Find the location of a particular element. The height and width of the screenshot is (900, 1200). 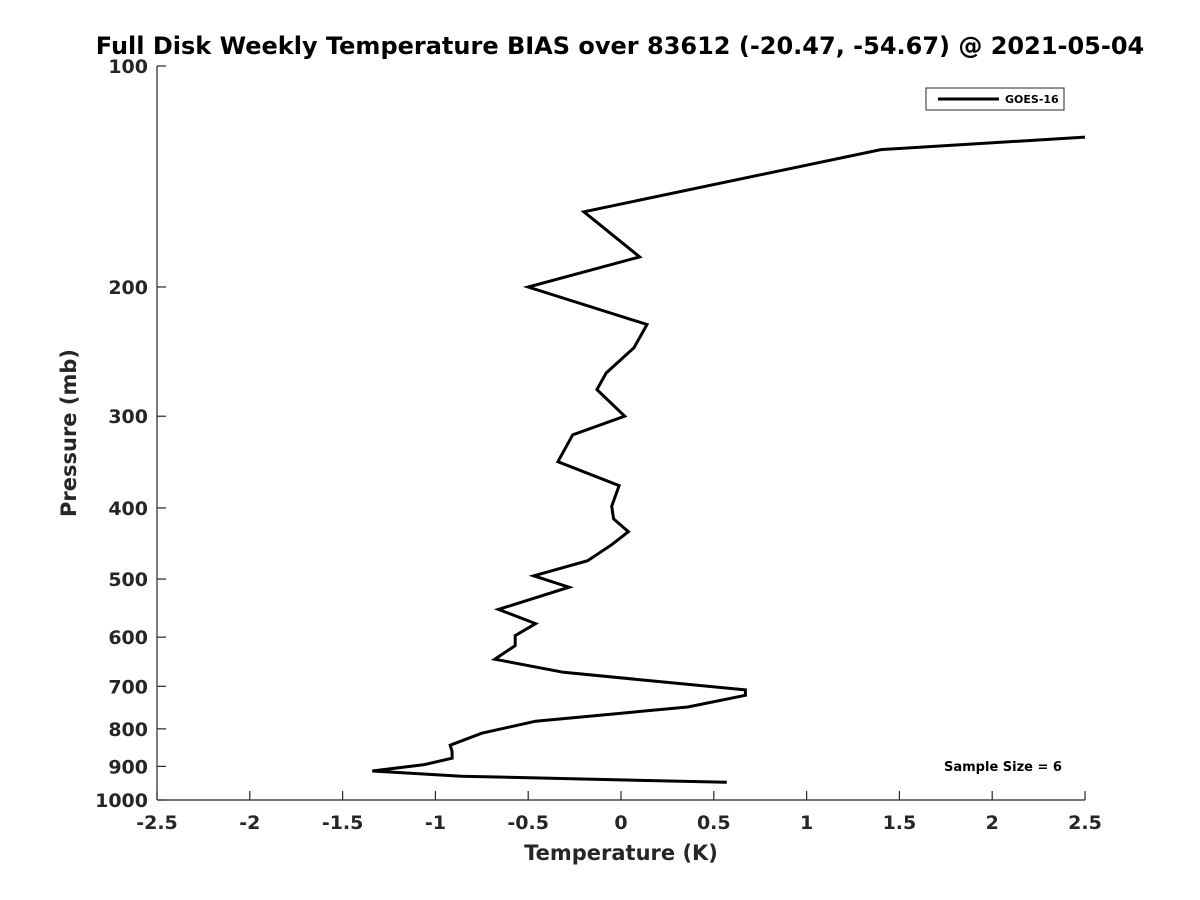

x-tick-label: -0.5 is located at coordinates (528, 823).